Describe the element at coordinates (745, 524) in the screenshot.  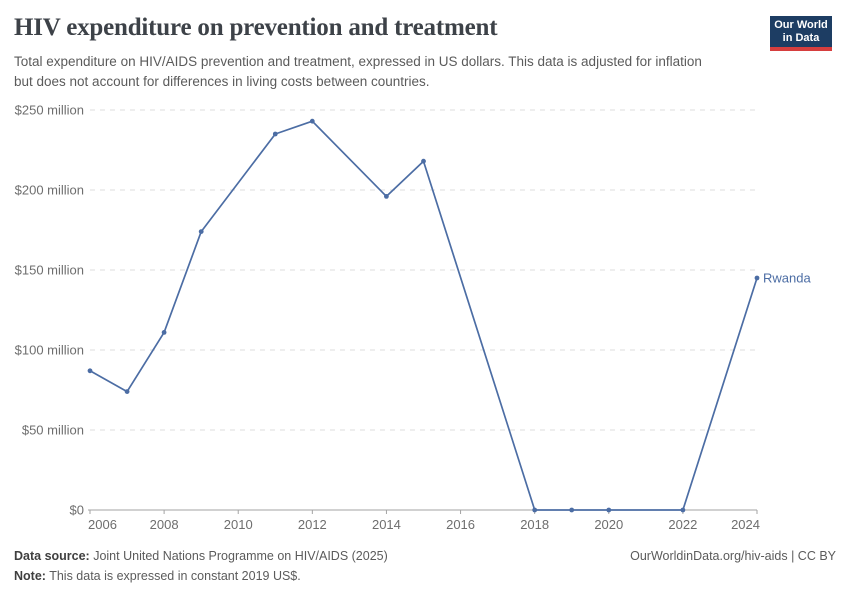
I see `x-axis-tick-label: 2024` at that location.